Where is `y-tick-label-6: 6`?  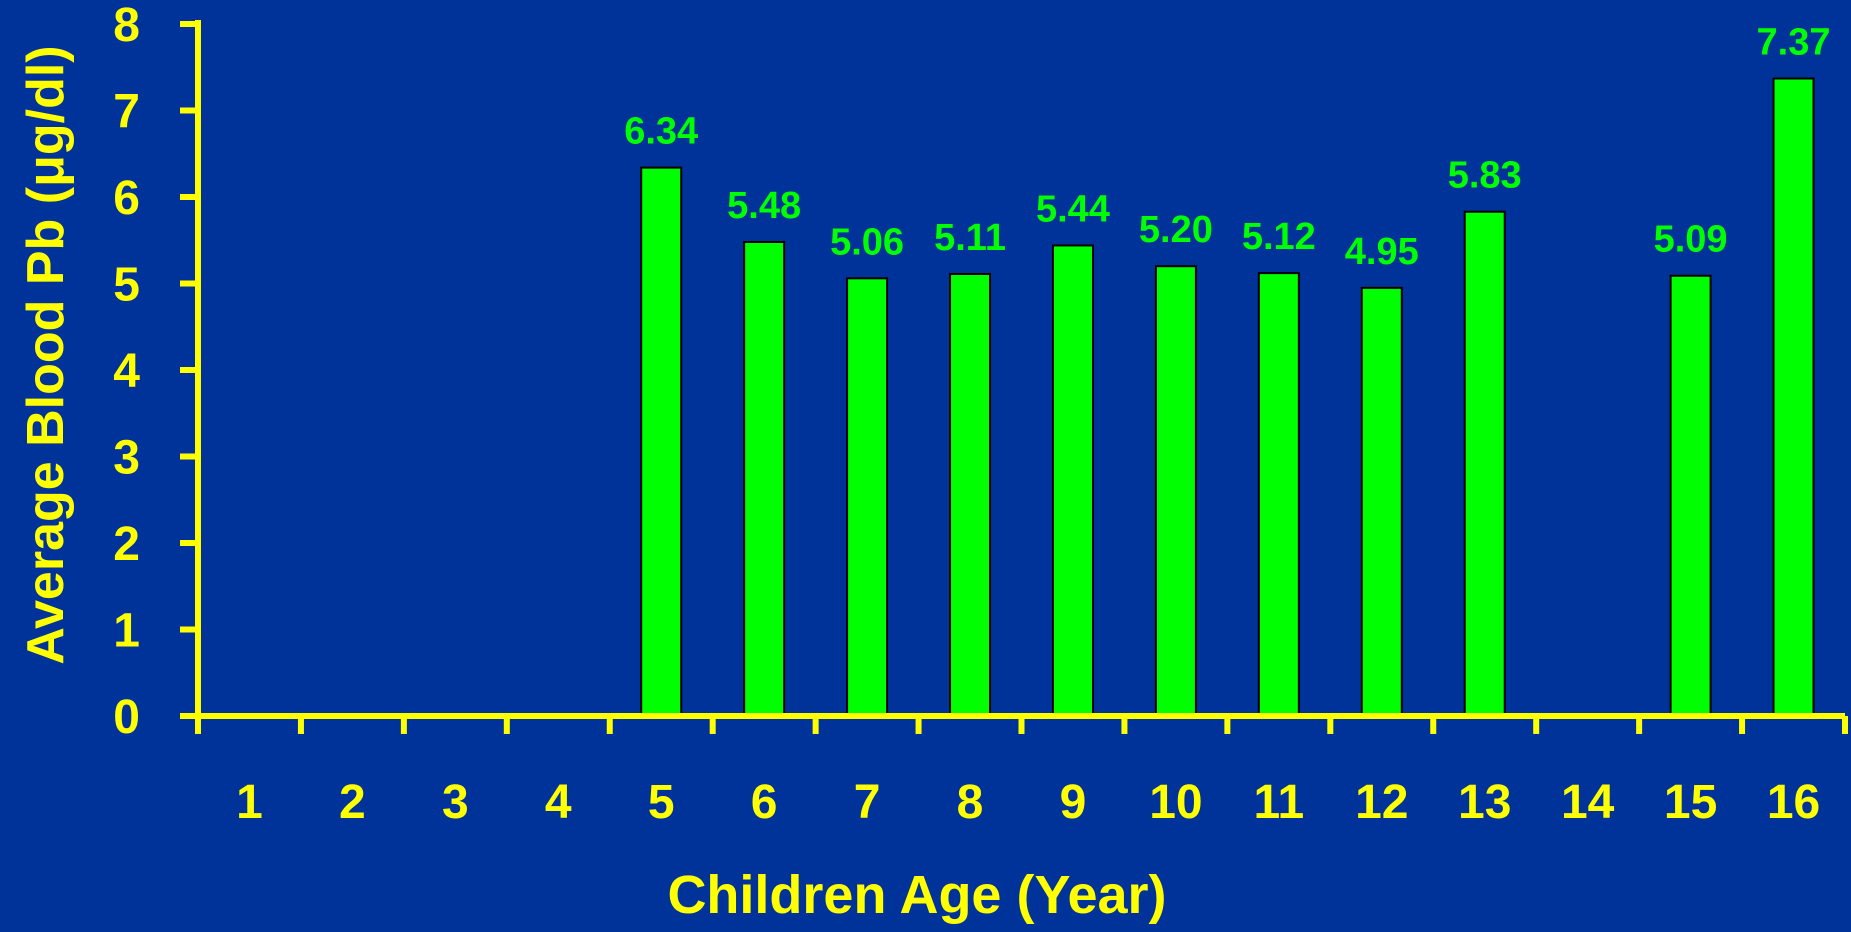 y-tick-label-6: 6 is located at coordinates (126, 198).